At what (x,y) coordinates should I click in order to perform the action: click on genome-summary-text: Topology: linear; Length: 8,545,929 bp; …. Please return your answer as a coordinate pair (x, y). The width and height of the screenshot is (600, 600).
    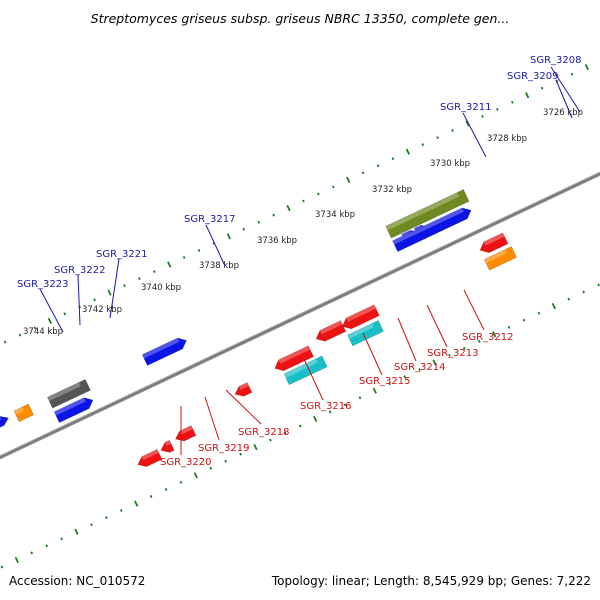
    Looking at the image, I should click on (431, 581).